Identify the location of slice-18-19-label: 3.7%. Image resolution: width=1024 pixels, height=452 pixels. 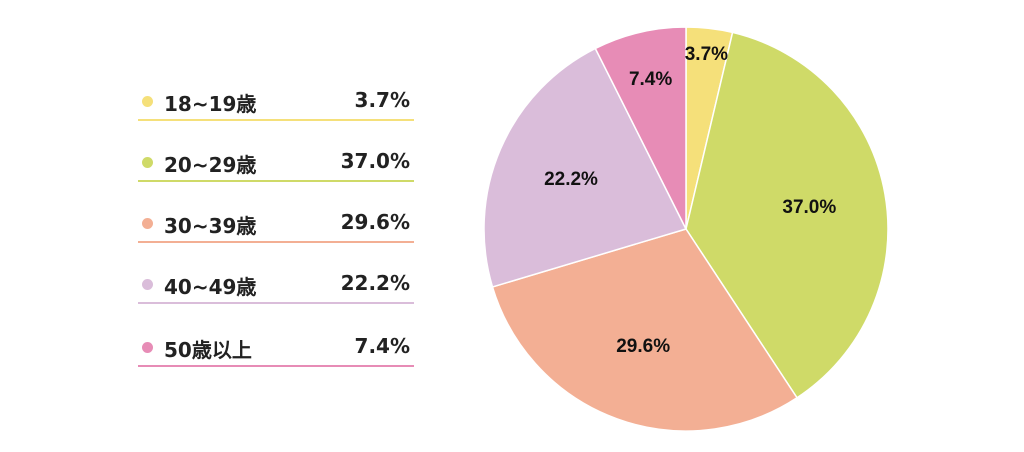
(706, 54).